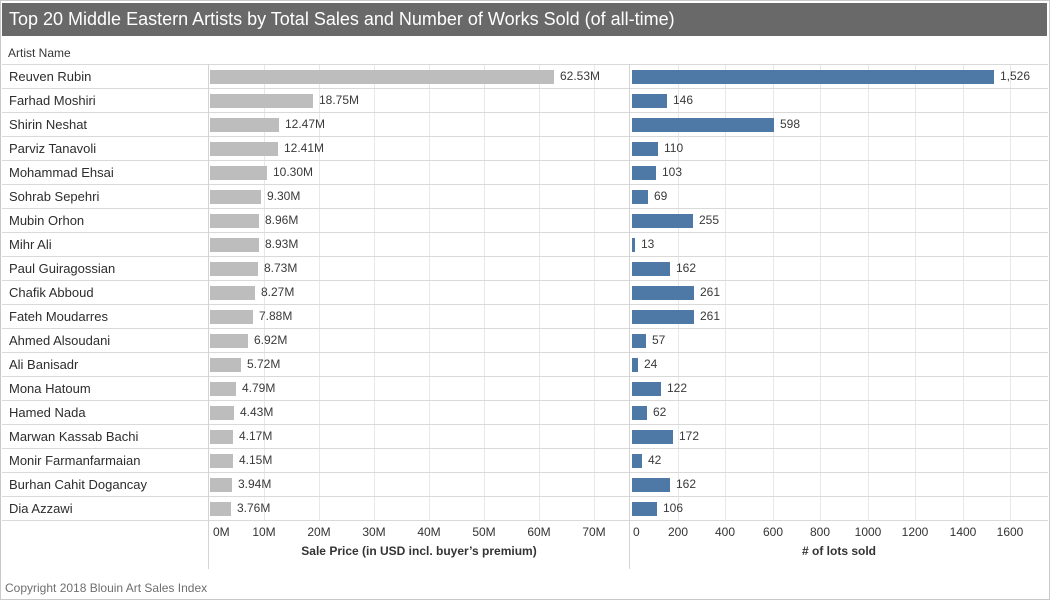 This screenshot has height=600, width=1050. I want to click on lots-sold-value-label: 106, so click(673, 508).